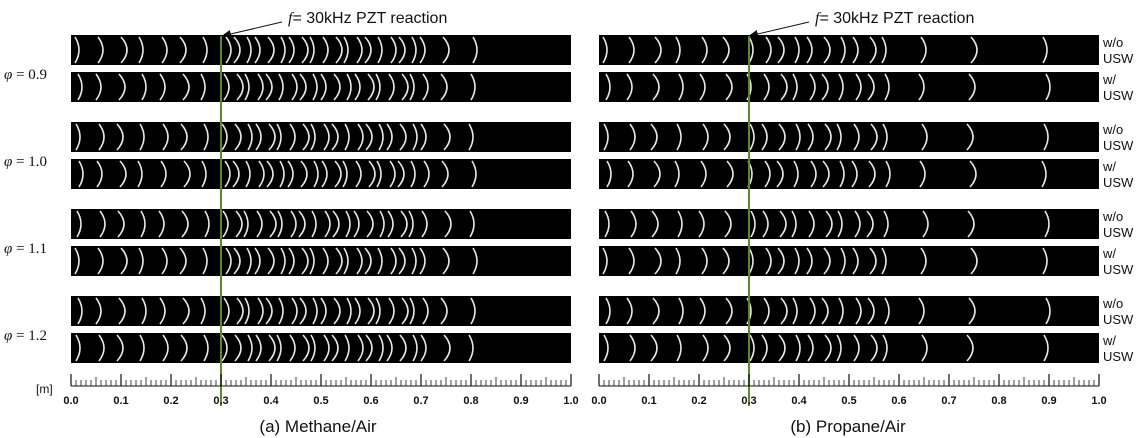 The height and width of the screenshot is (438, 1146). Describe the element at coordinates (648, 401) in the screenshot. I see `tick-label-b-1: 0.1` at that location.